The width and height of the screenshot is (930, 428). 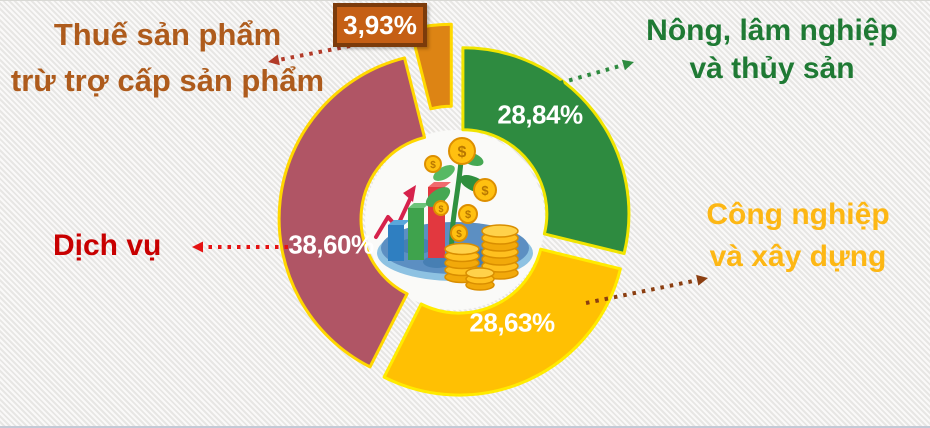 I want to click on agriculture-sector-label-line2: và thủy sản, so click(x=772, y=68).